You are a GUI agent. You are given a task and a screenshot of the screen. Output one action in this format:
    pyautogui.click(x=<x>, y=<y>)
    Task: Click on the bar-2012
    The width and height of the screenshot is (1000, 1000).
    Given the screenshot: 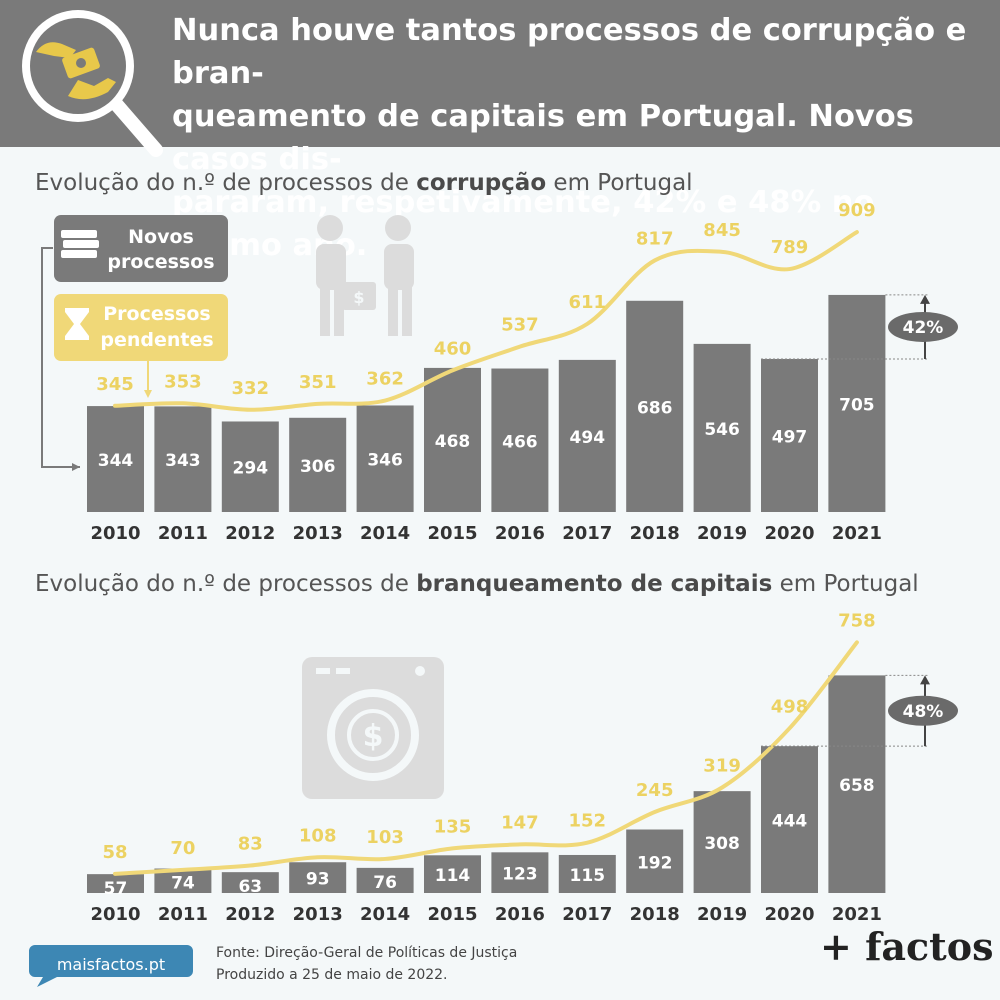 What is the action you would take?
    pyautogui.click(x=250, y=466)
    